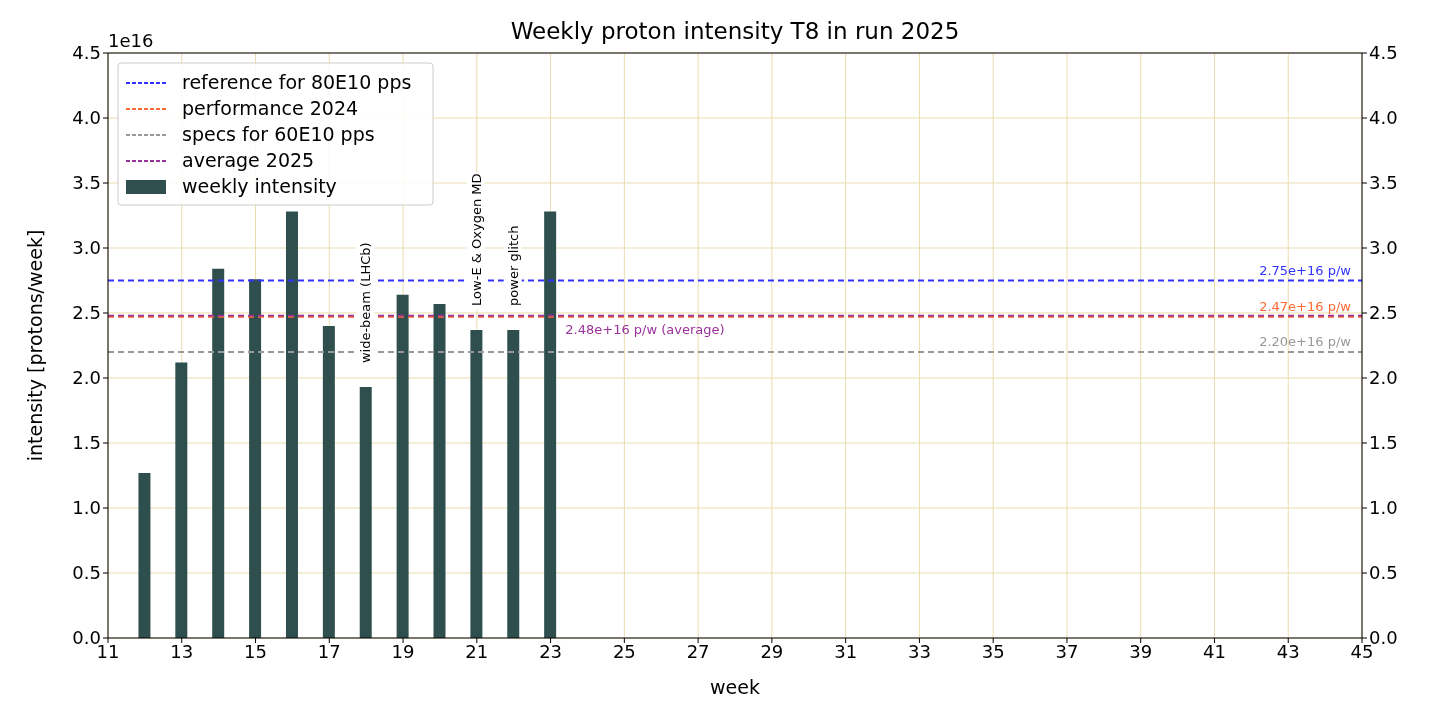 Image resolution: width=1440 pixels, height=720 pixels. I want to click on x-tick-label: 31, so click(846, 651).